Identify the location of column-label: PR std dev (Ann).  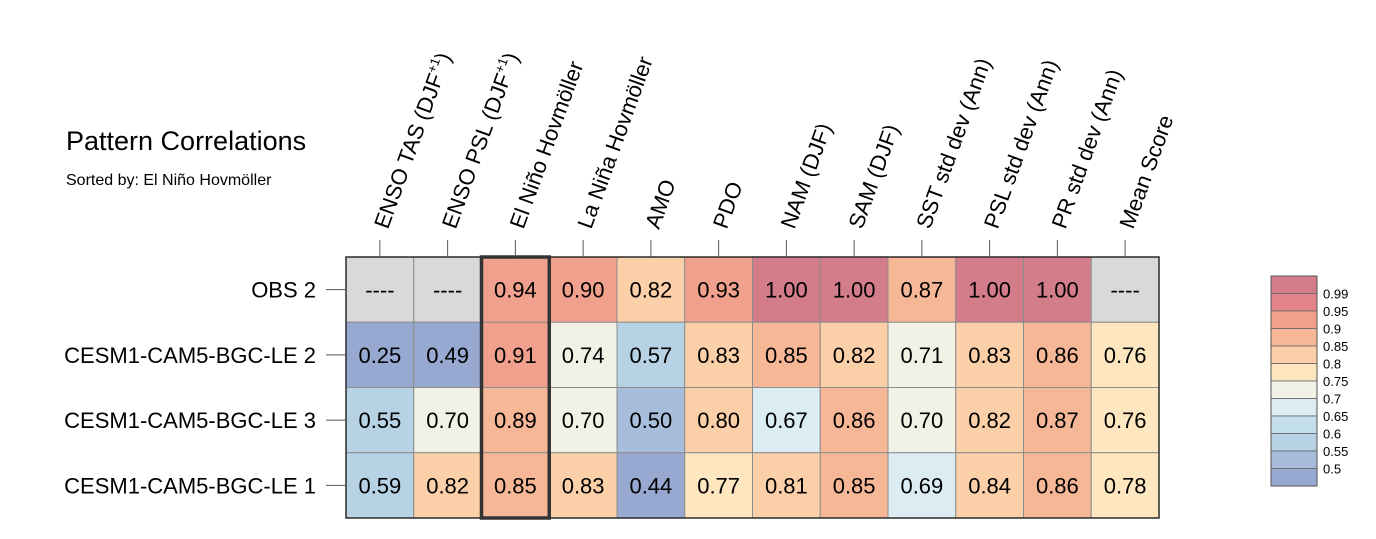
(1087, 149).